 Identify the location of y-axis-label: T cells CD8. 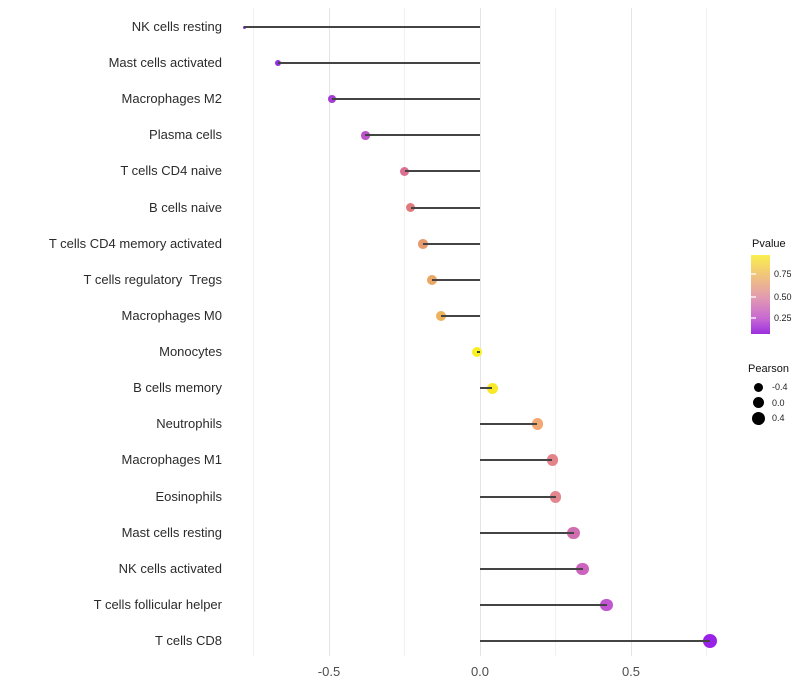
(188, 641).